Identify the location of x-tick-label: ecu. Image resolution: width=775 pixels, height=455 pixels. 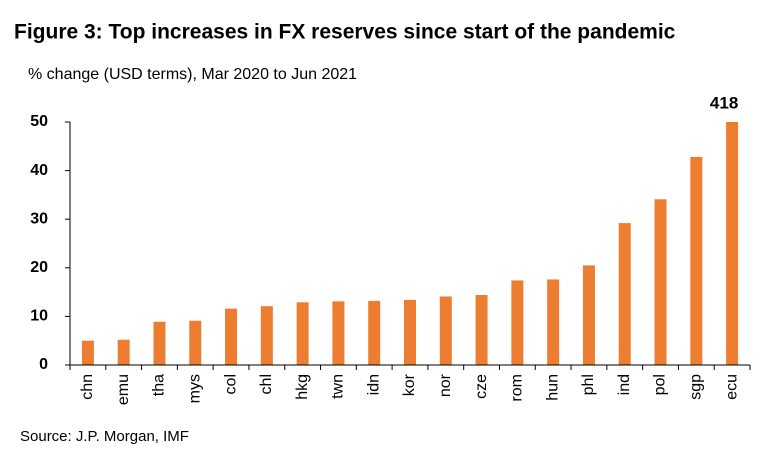
(731, 387).